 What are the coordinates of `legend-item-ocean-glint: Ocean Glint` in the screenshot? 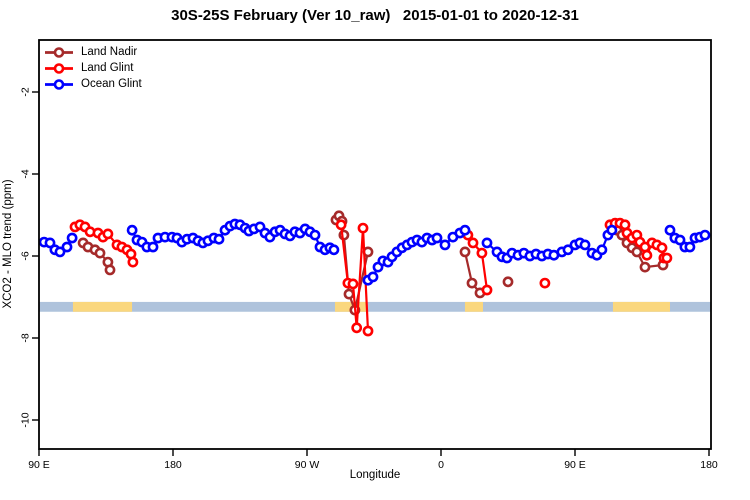 It's located at (93, 84).